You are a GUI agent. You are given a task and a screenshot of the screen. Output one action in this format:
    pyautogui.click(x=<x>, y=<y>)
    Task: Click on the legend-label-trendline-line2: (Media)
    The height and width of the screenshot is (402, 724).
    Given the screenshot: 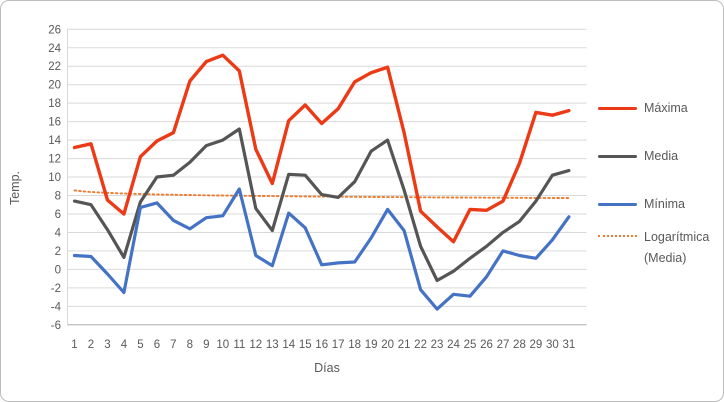 What is the action you would take?
    pyautogui.click(x=665, y=258)
    